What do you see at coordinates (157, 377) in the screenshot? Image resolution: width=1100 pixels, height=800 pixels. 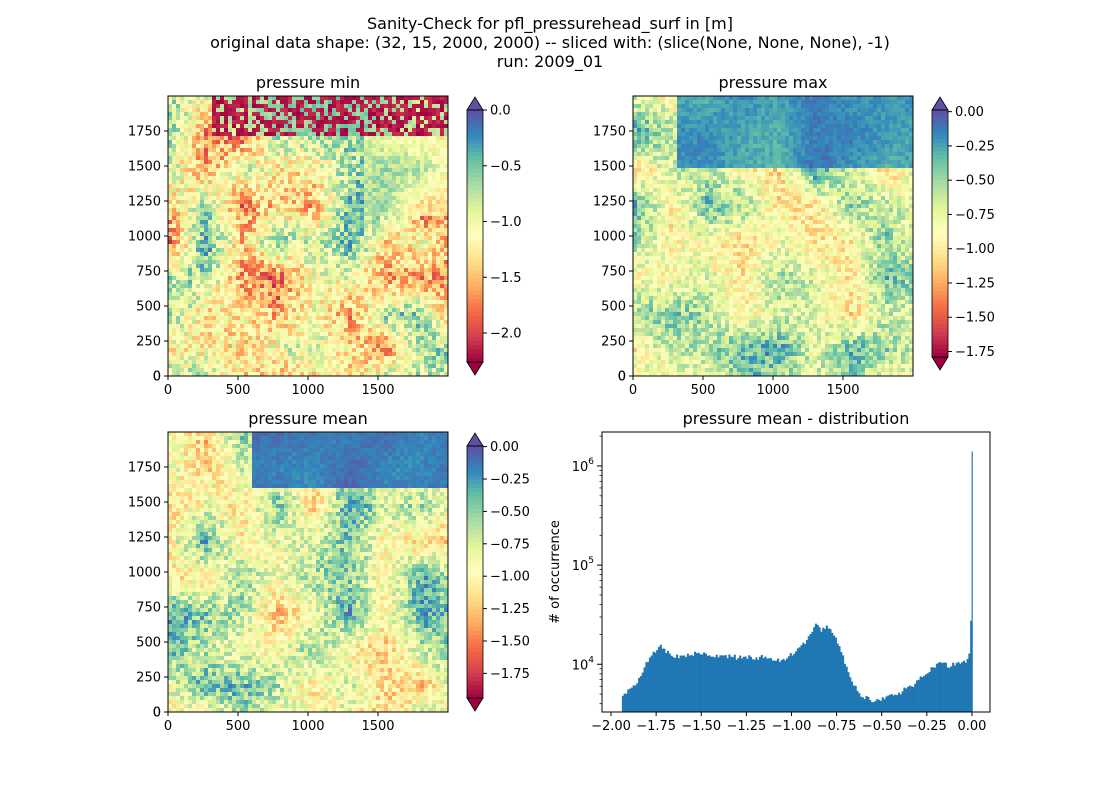 I see `y-tick-label: 0` at bounding box center [157, 377].